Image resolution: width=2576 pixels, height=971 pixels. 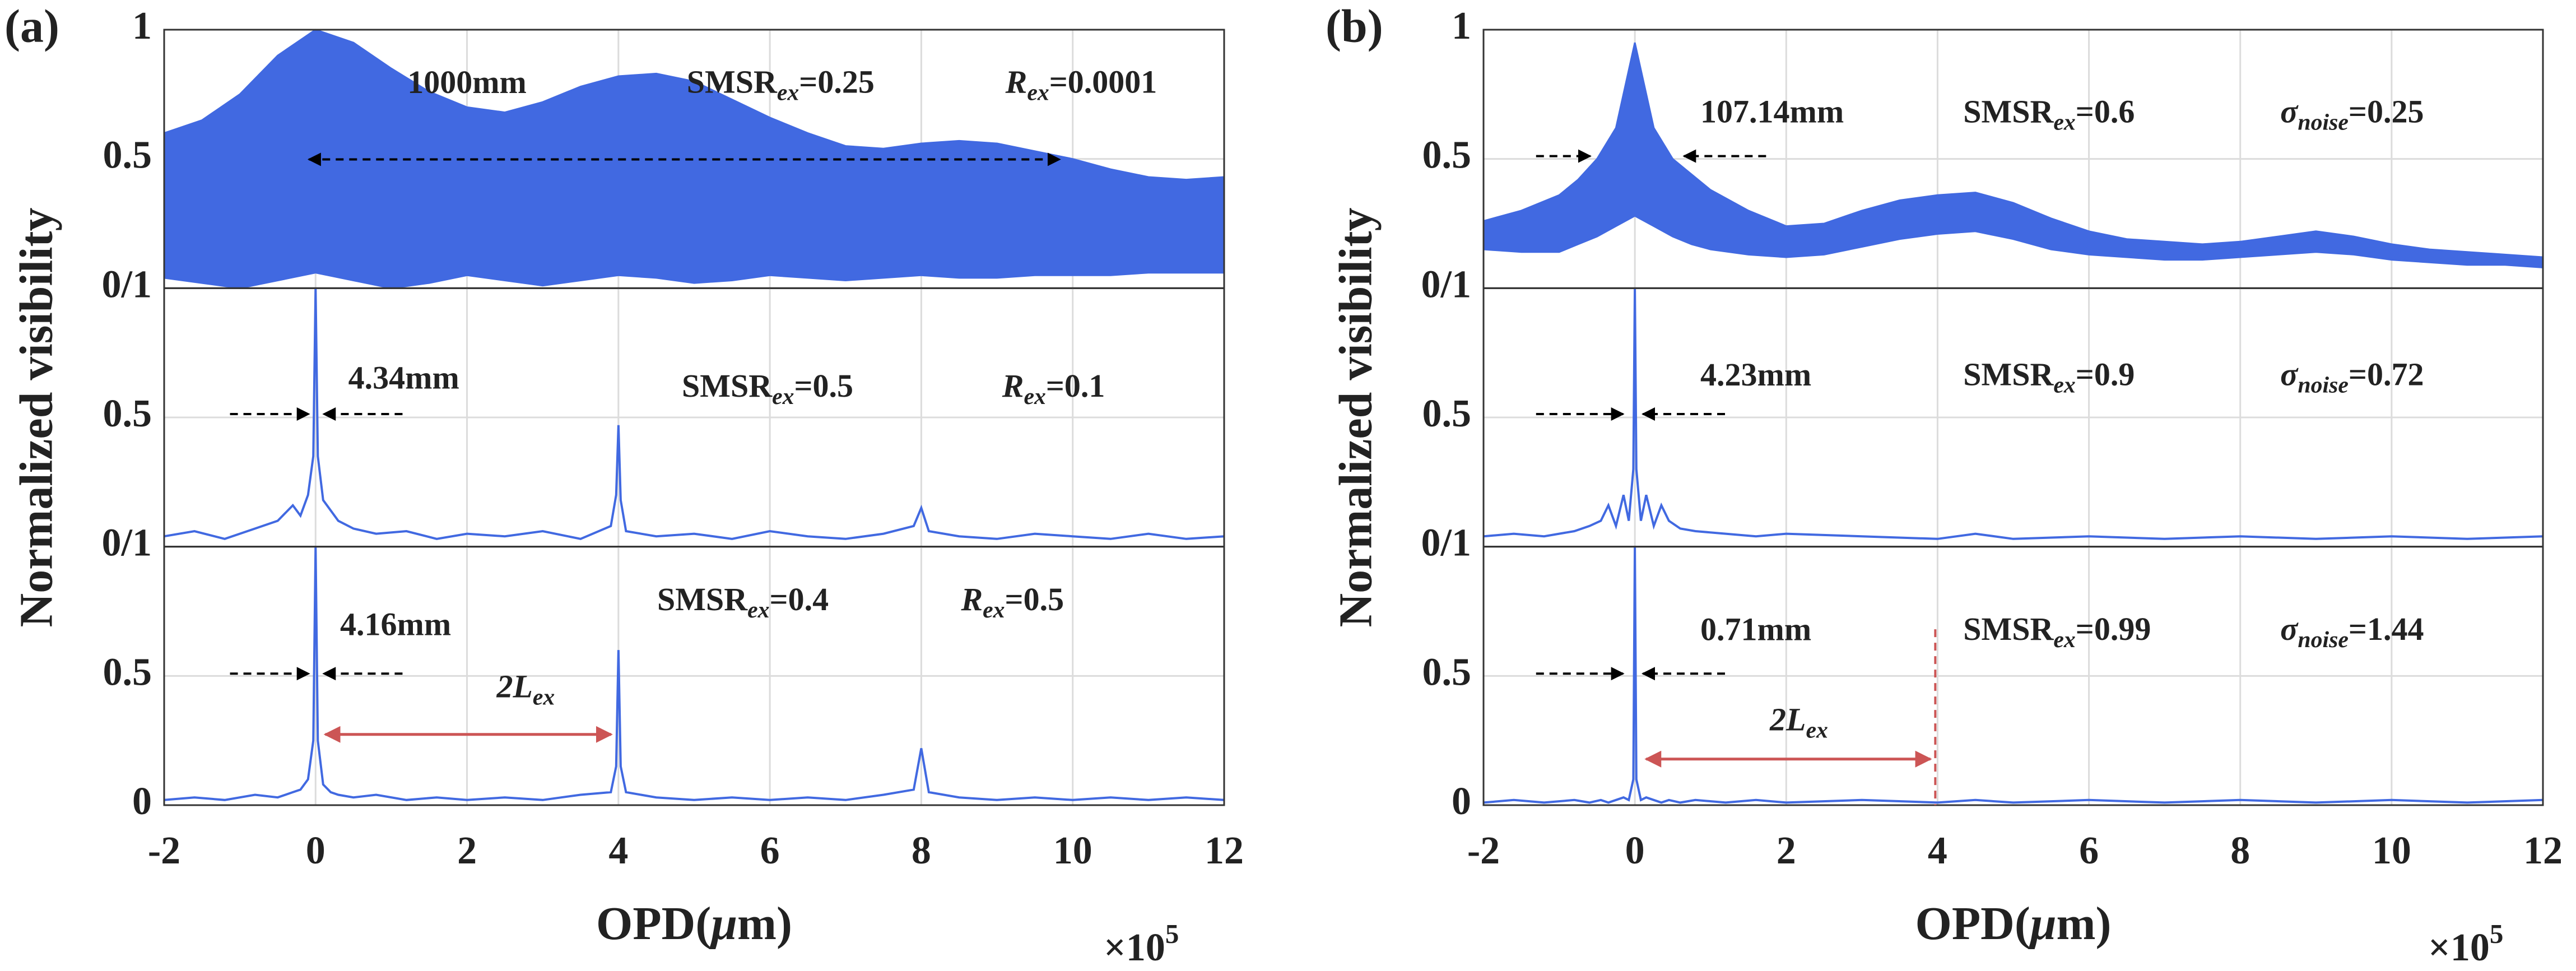 I want to click on param-label: σnoise=0.25, so click(x=2352, y=115).